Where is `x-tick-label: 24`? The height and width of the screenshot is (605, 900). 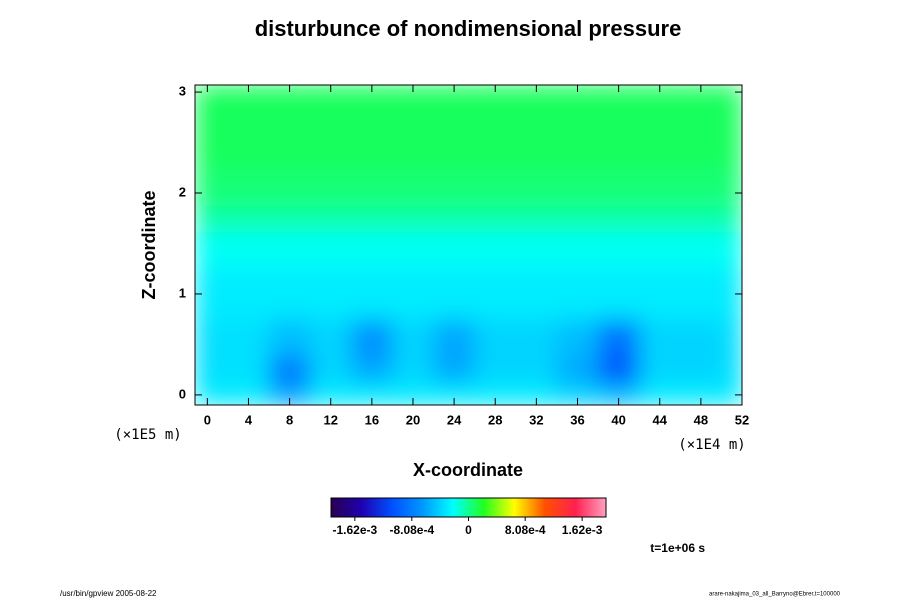
x-tick-label: 24 is located at coordinates (454, 419).